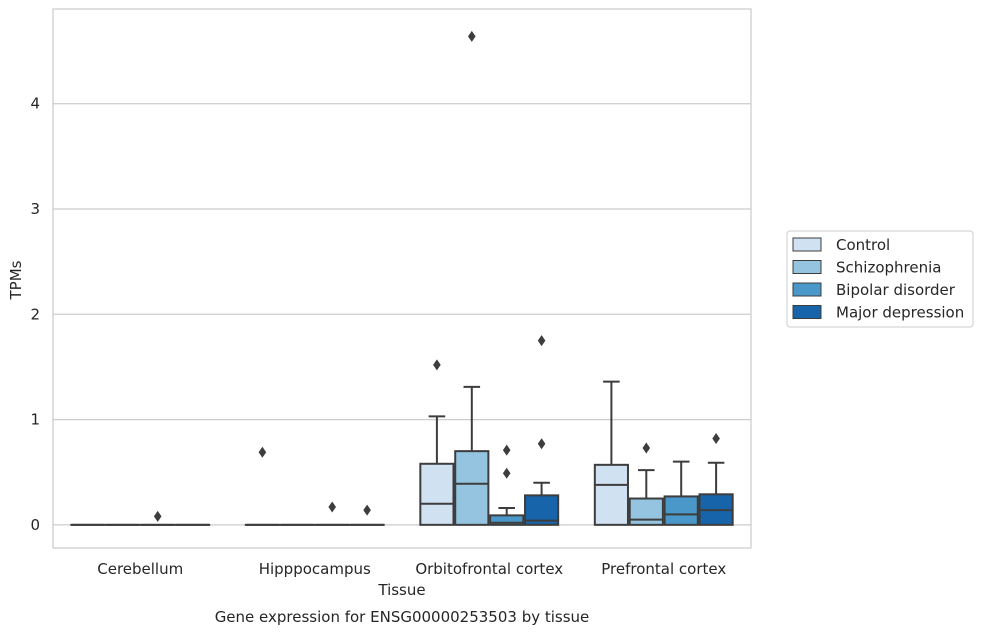 The height and width of the screenshot is (638, 983). What do you see at coordinates (888, 268) in the screenshot?
I see `legend-label: Schizophrenia` at bounding box center [888, 268].